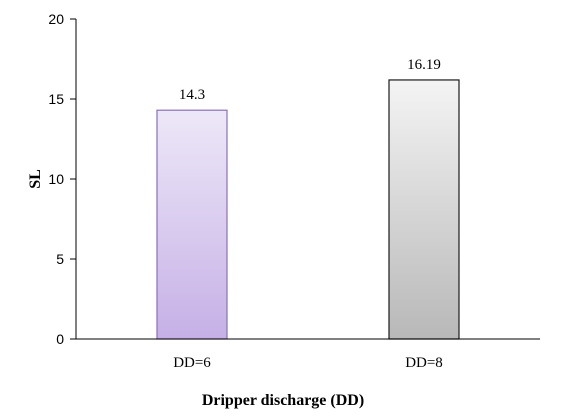 The width and height of the screenshot is (561, 419). Describe the element at coordinates (283, 400) in the screenshot. I see `x-axis-title: Dripper discharge (DD)` at that location.